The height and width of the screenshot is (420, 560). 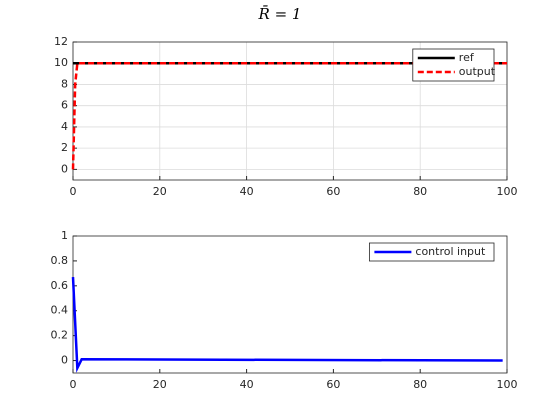 I want to click on y-tick-label: 6, so click(x=64, y=105).